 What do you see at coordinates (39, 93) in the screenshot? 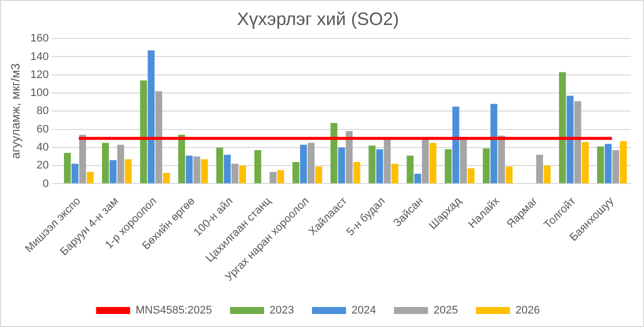
I see `y-tick-label: 100` at bounding box center [39, 93].